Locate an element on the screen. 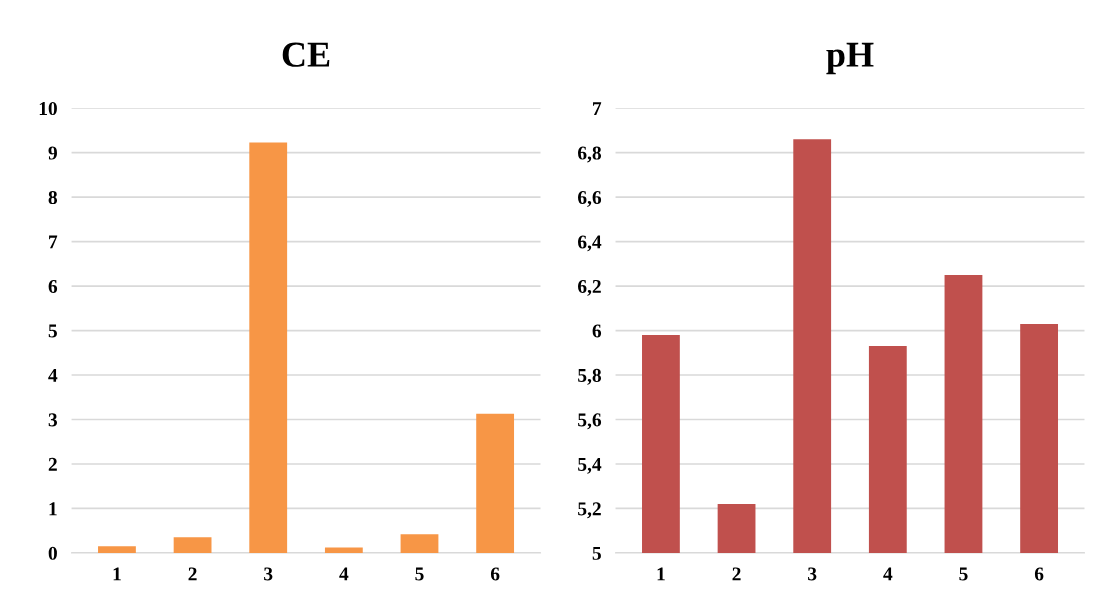 The height and width of the screenshot is (601, 1101). y-tick-label: 4 is located at coordinates (53, 375).